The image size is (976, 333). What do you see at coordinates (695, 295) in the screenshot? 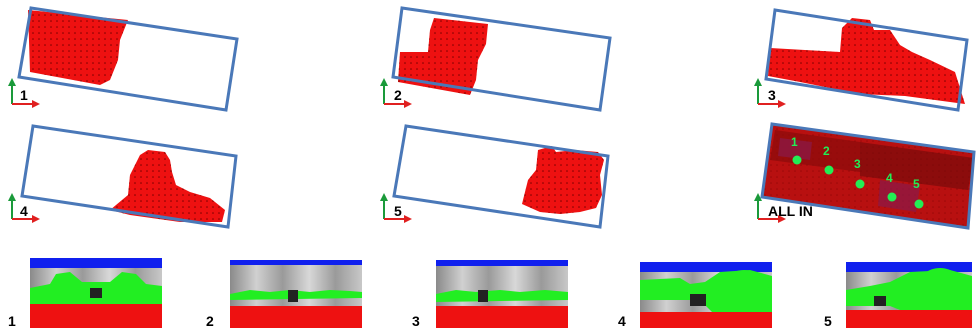
I see `panorama-4: 4` at bounding box center [695, 295].